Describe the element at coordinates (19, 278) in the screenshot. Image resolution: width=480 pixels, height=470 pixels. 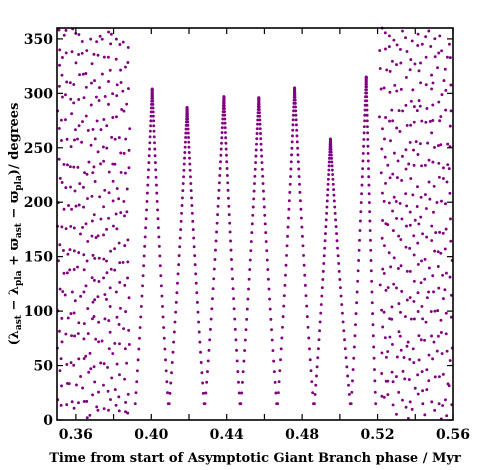
I see `y-label-sub-pla-1: pla` at that location.